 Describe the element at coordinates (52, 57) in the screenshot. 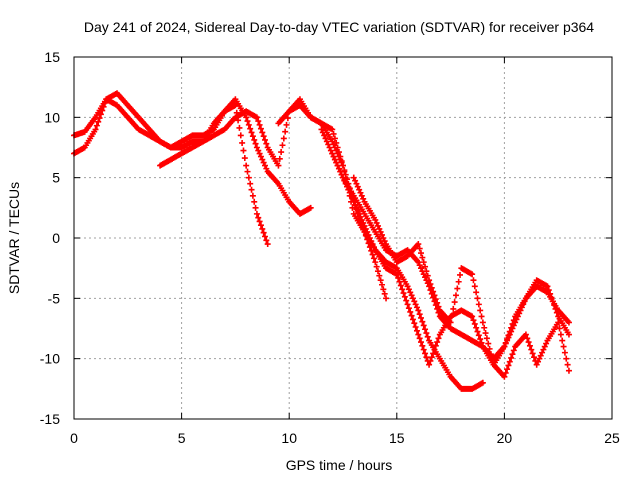

I see `y-tick-label: 15` at that location.